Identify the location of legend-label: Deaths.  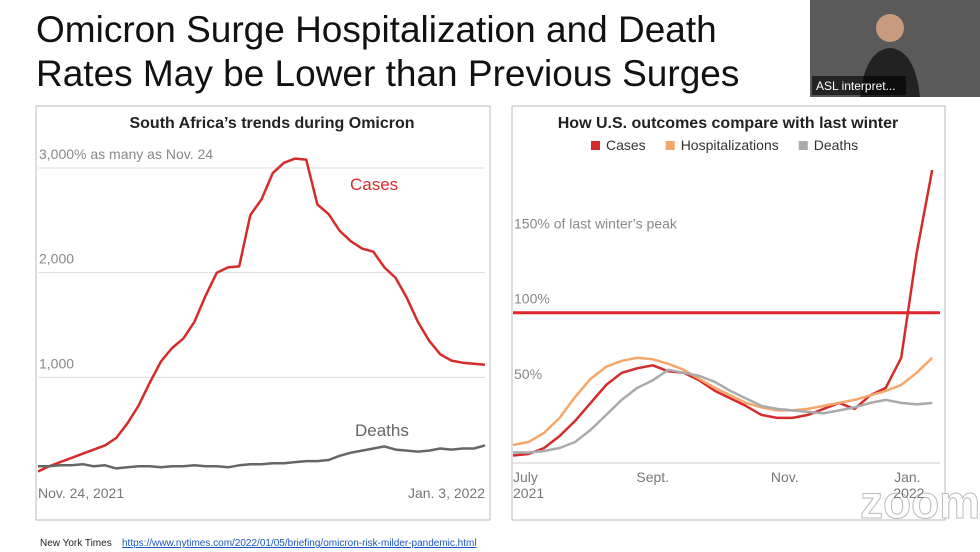
(836, 145).